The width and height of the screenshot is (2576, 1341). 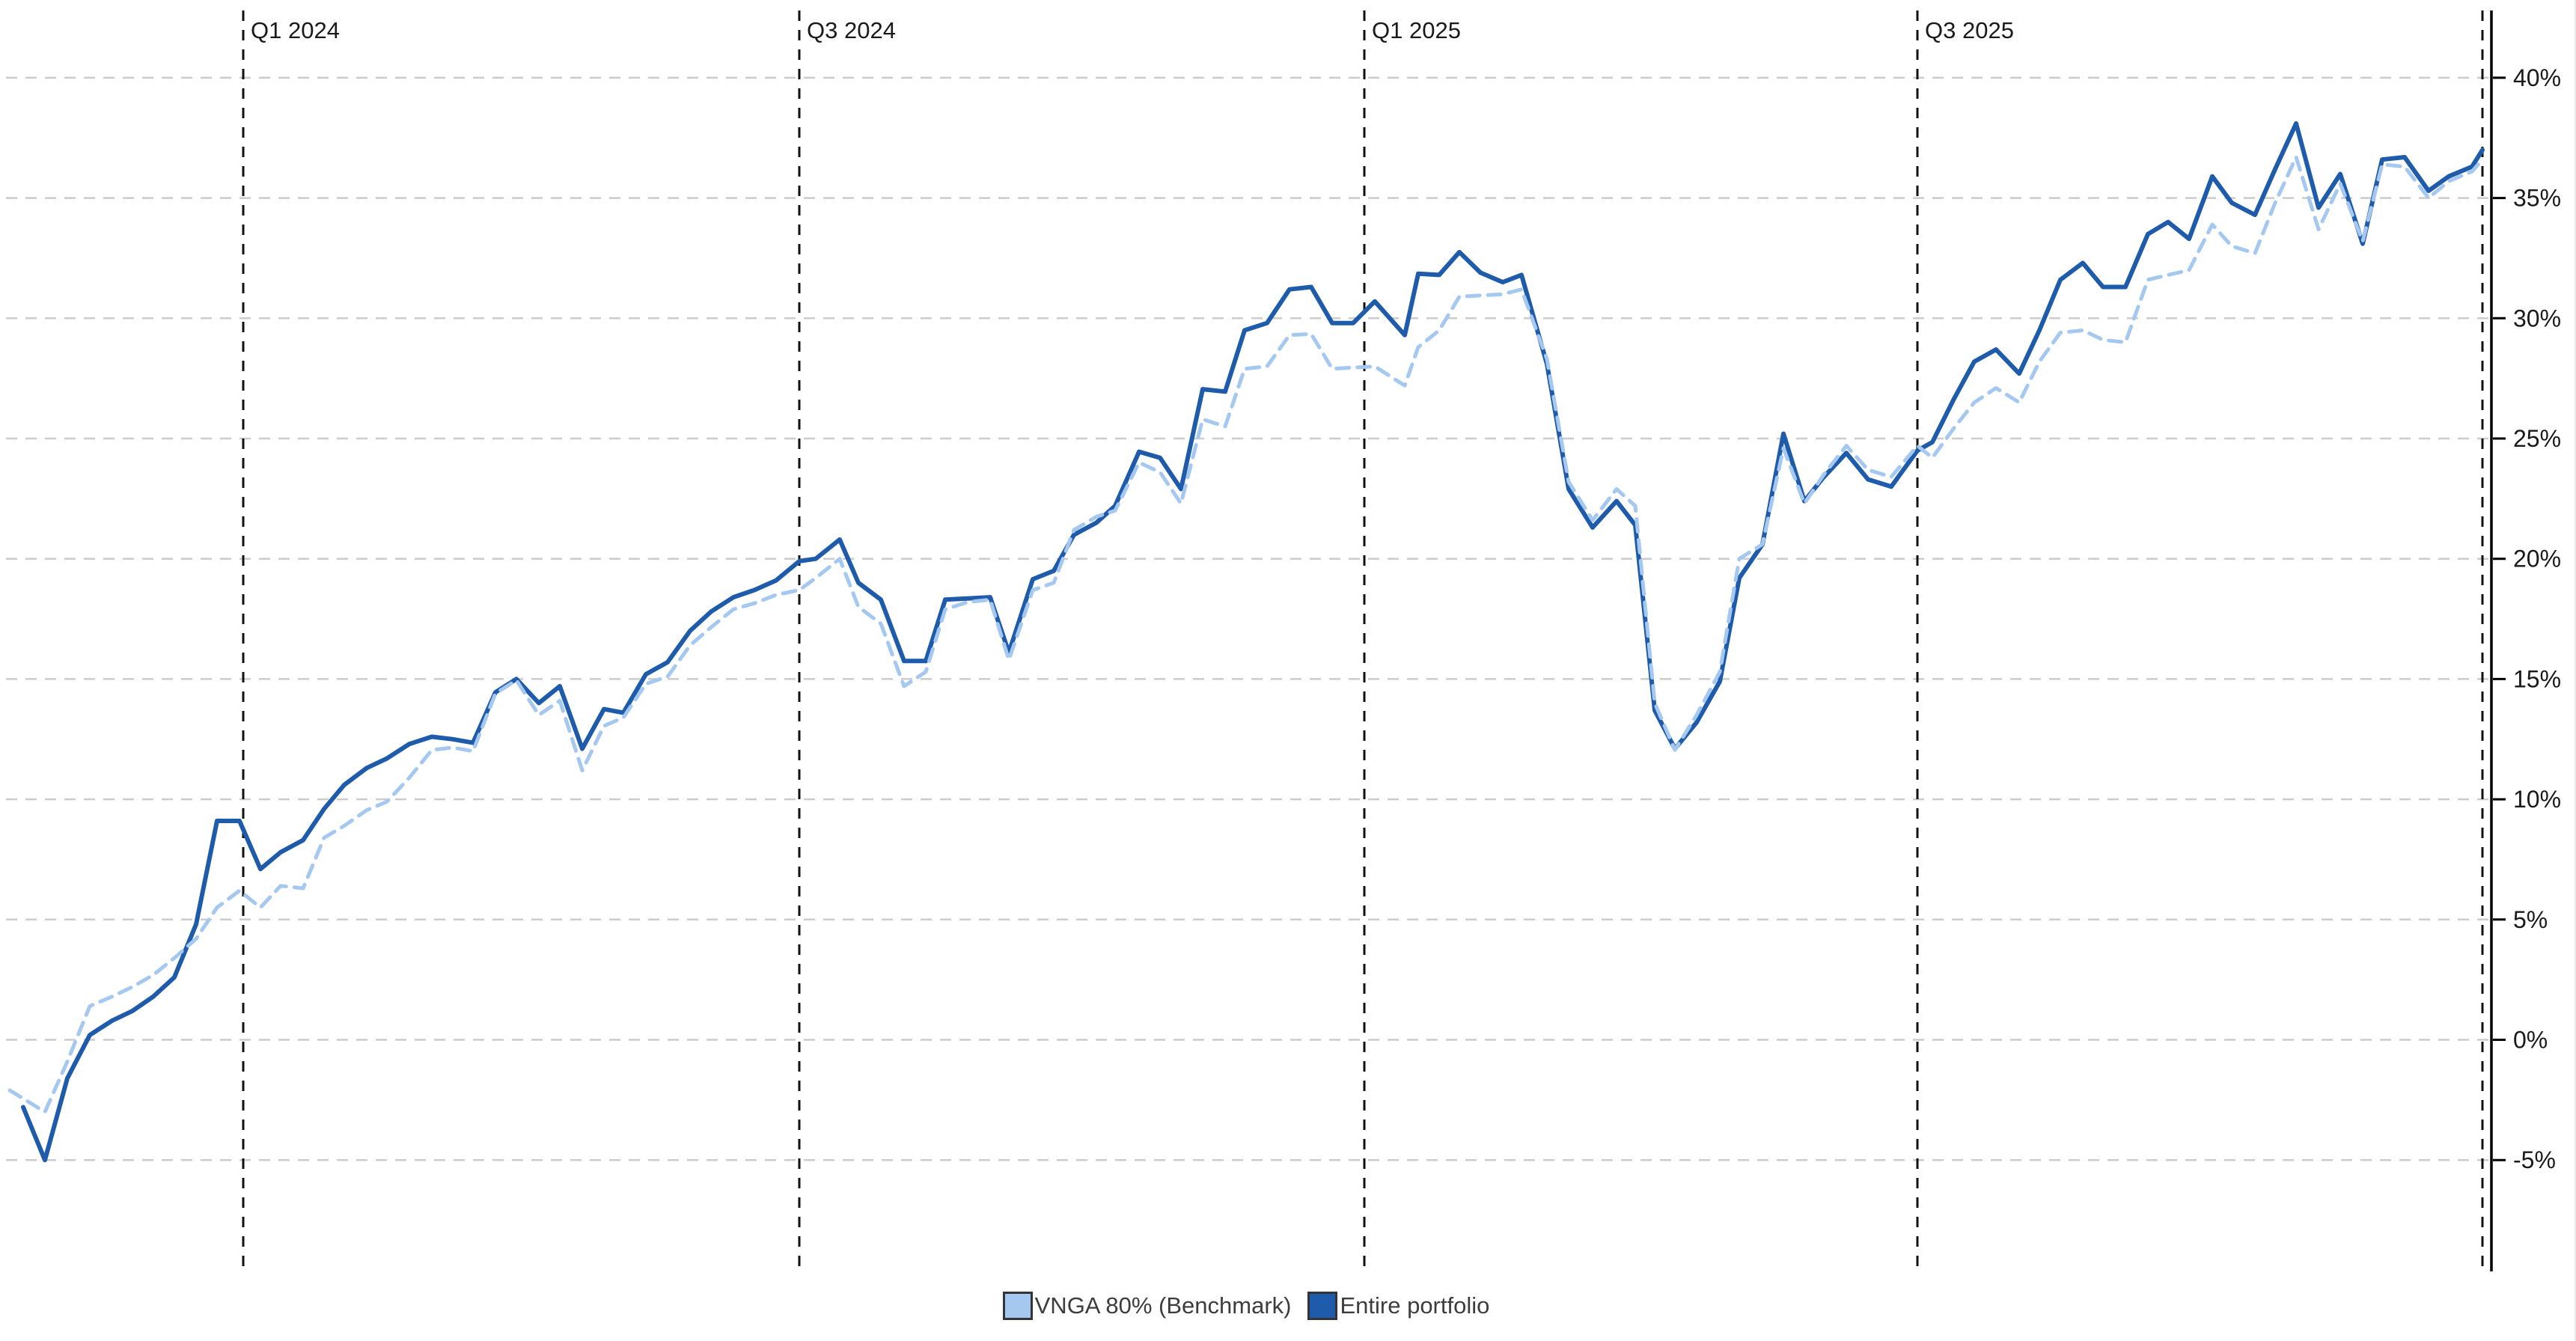 I want to click on legend-label: VNGA 80% (Benchmark), so click(x=1163, y=1305).